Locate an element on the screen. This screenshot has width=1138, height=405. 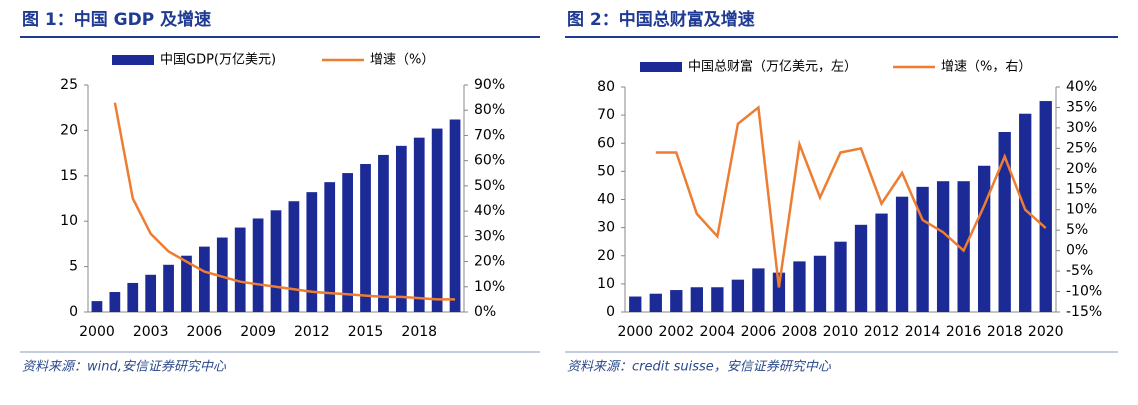
y2-tick-label: -15% is located at coordinates (1084, 312).